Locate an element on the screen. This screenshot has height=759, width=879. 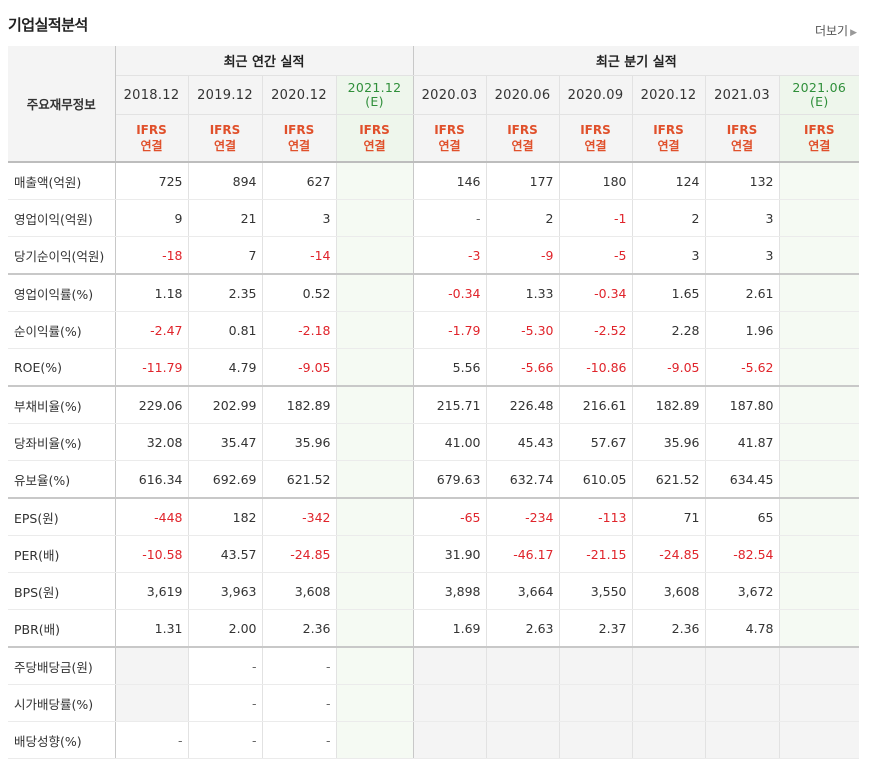
table-cell: 725 is located at coordinates (151, 181).